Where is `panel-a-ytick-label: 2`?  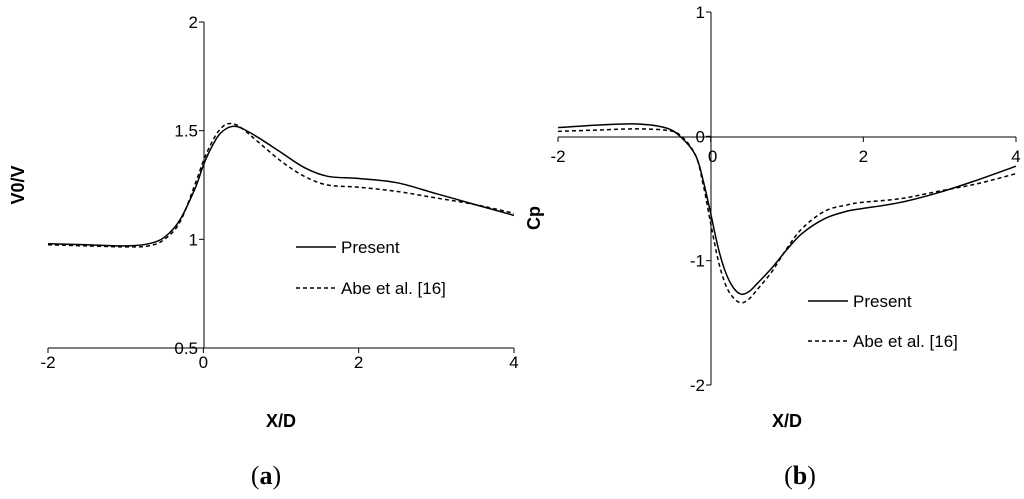
panel-a-ytick-label: 2 is located at coordinates (193, 22).